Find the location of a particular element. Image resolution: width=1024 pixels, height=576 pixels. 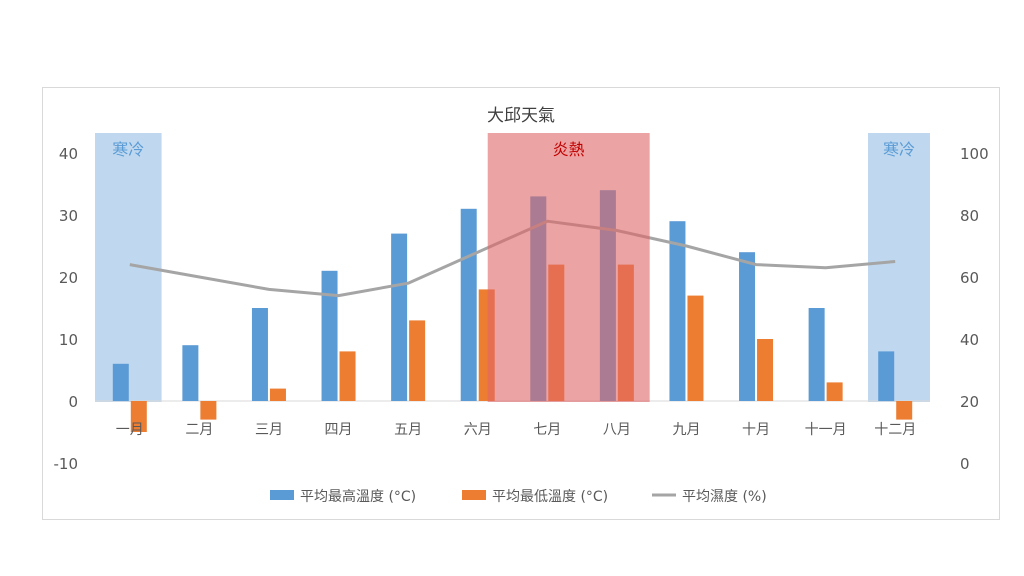

annotation-label: 炎熱 is located at coordinates (569, 149).